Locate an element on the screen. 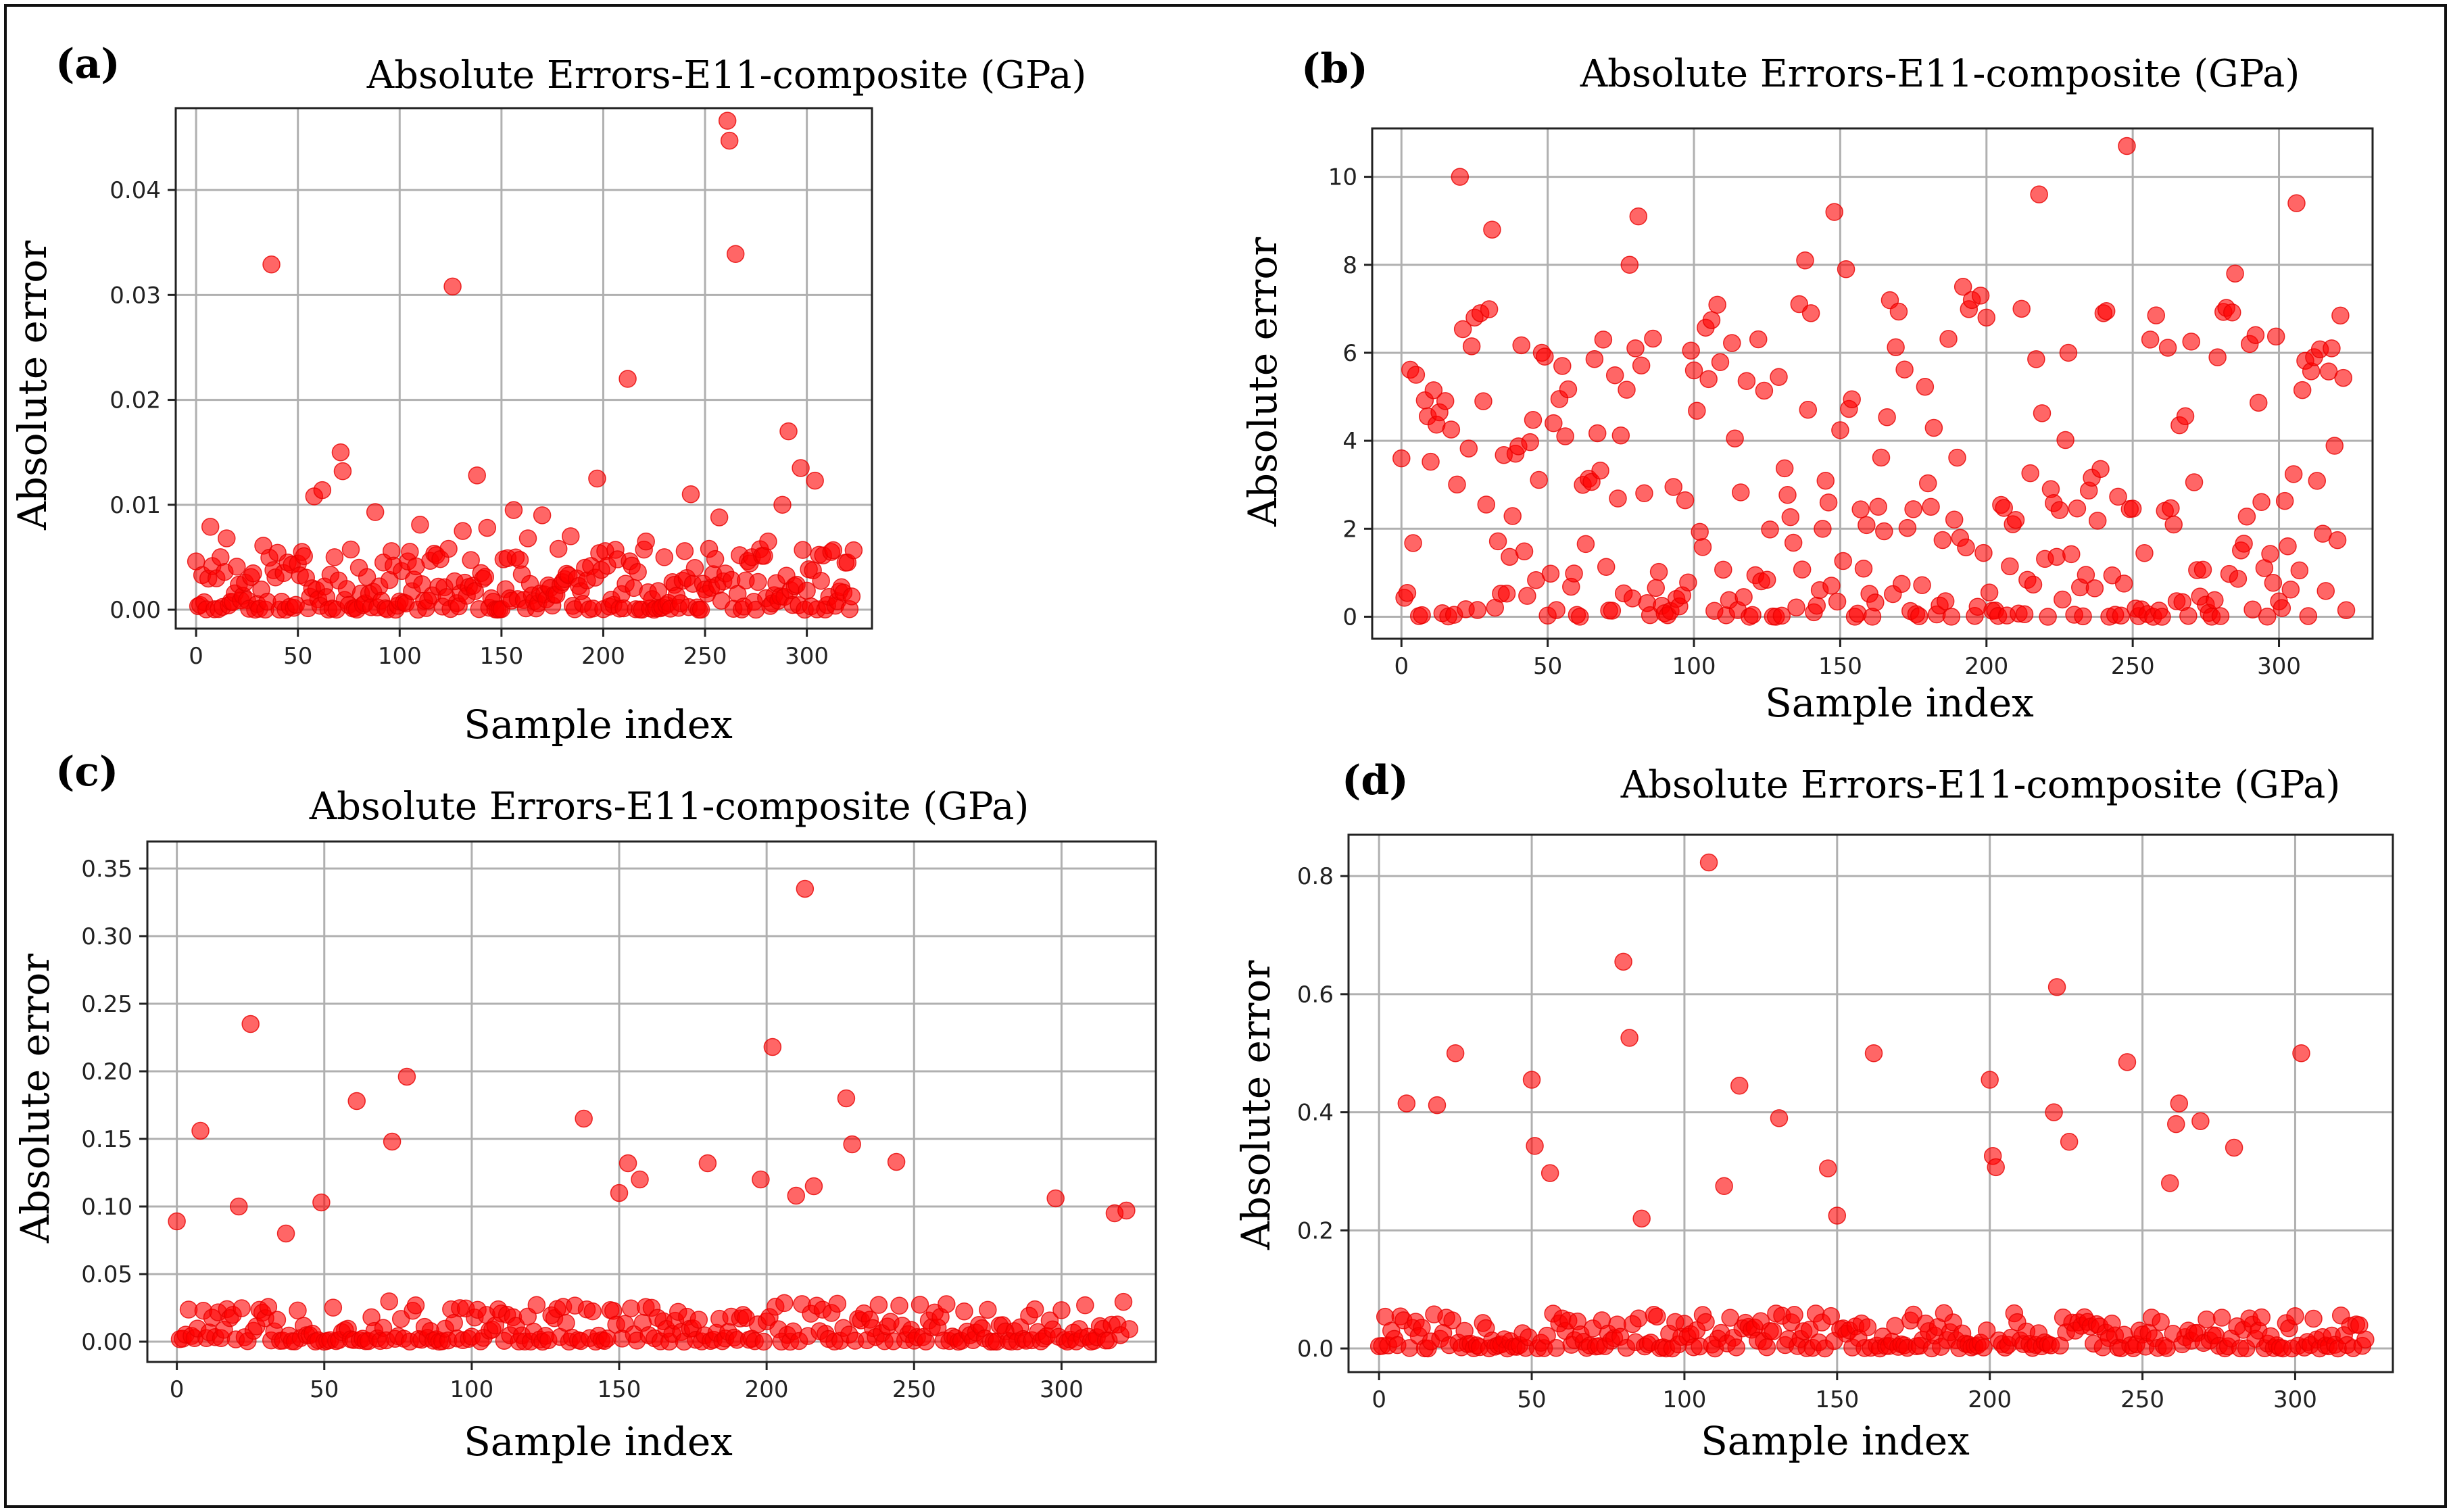  panel-d-points is located at coordinates (1872, 1105).